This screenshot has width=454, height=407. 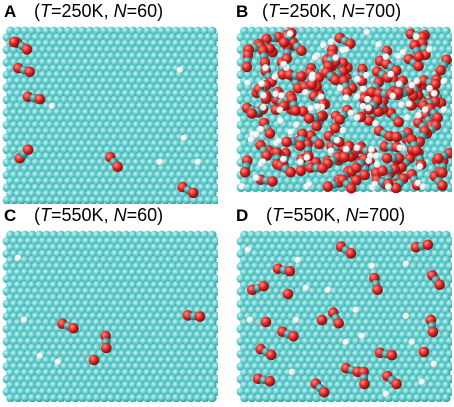 What do you see at coordinates (147, 11) in the screenshot?
I see `panel-a-count: 60` at bounding box center [147, 11].